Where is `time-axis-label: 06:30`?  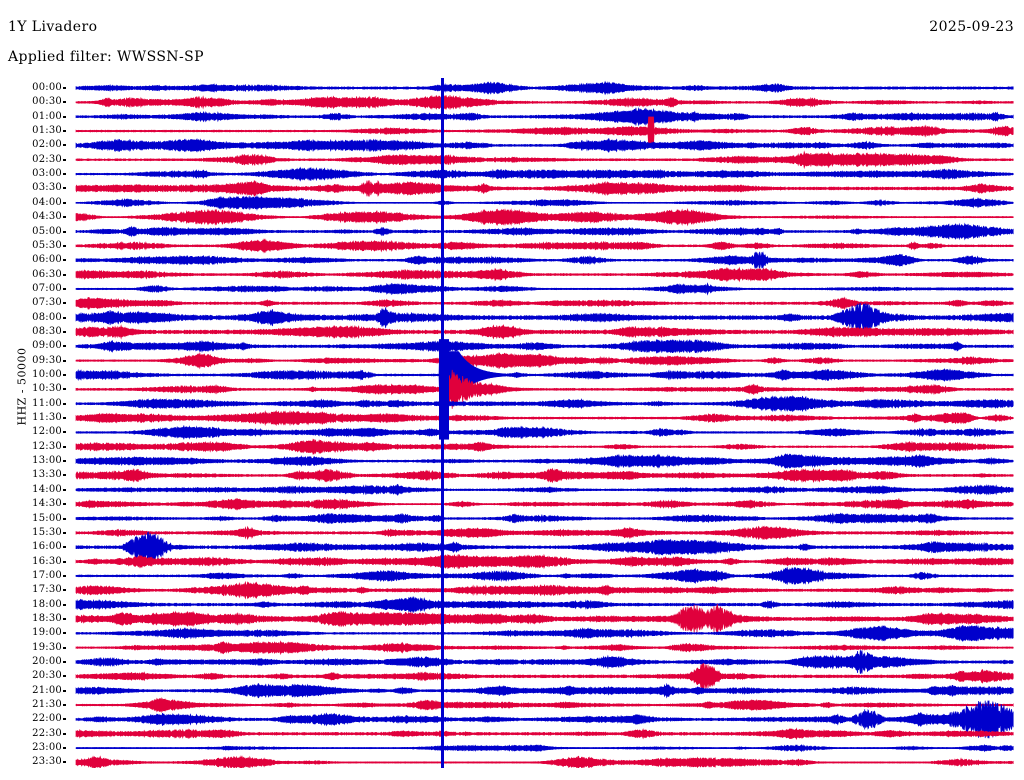
time-axis-label: 06:30 is located at coordinates (47, 274).